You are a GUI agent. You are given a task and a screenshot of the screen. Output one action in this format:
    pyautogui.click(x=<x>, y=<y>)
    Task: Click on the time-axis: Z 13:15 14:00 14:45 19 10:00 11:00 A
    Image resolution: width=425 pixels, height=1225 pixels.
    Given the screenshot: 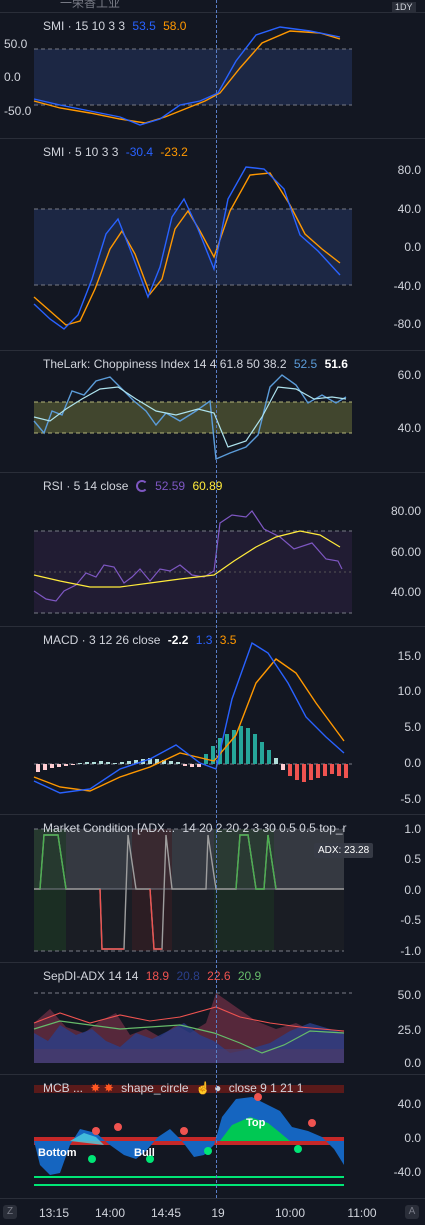 What is the action you would take?
    pyautogui.click(x=212, y=1211)
    